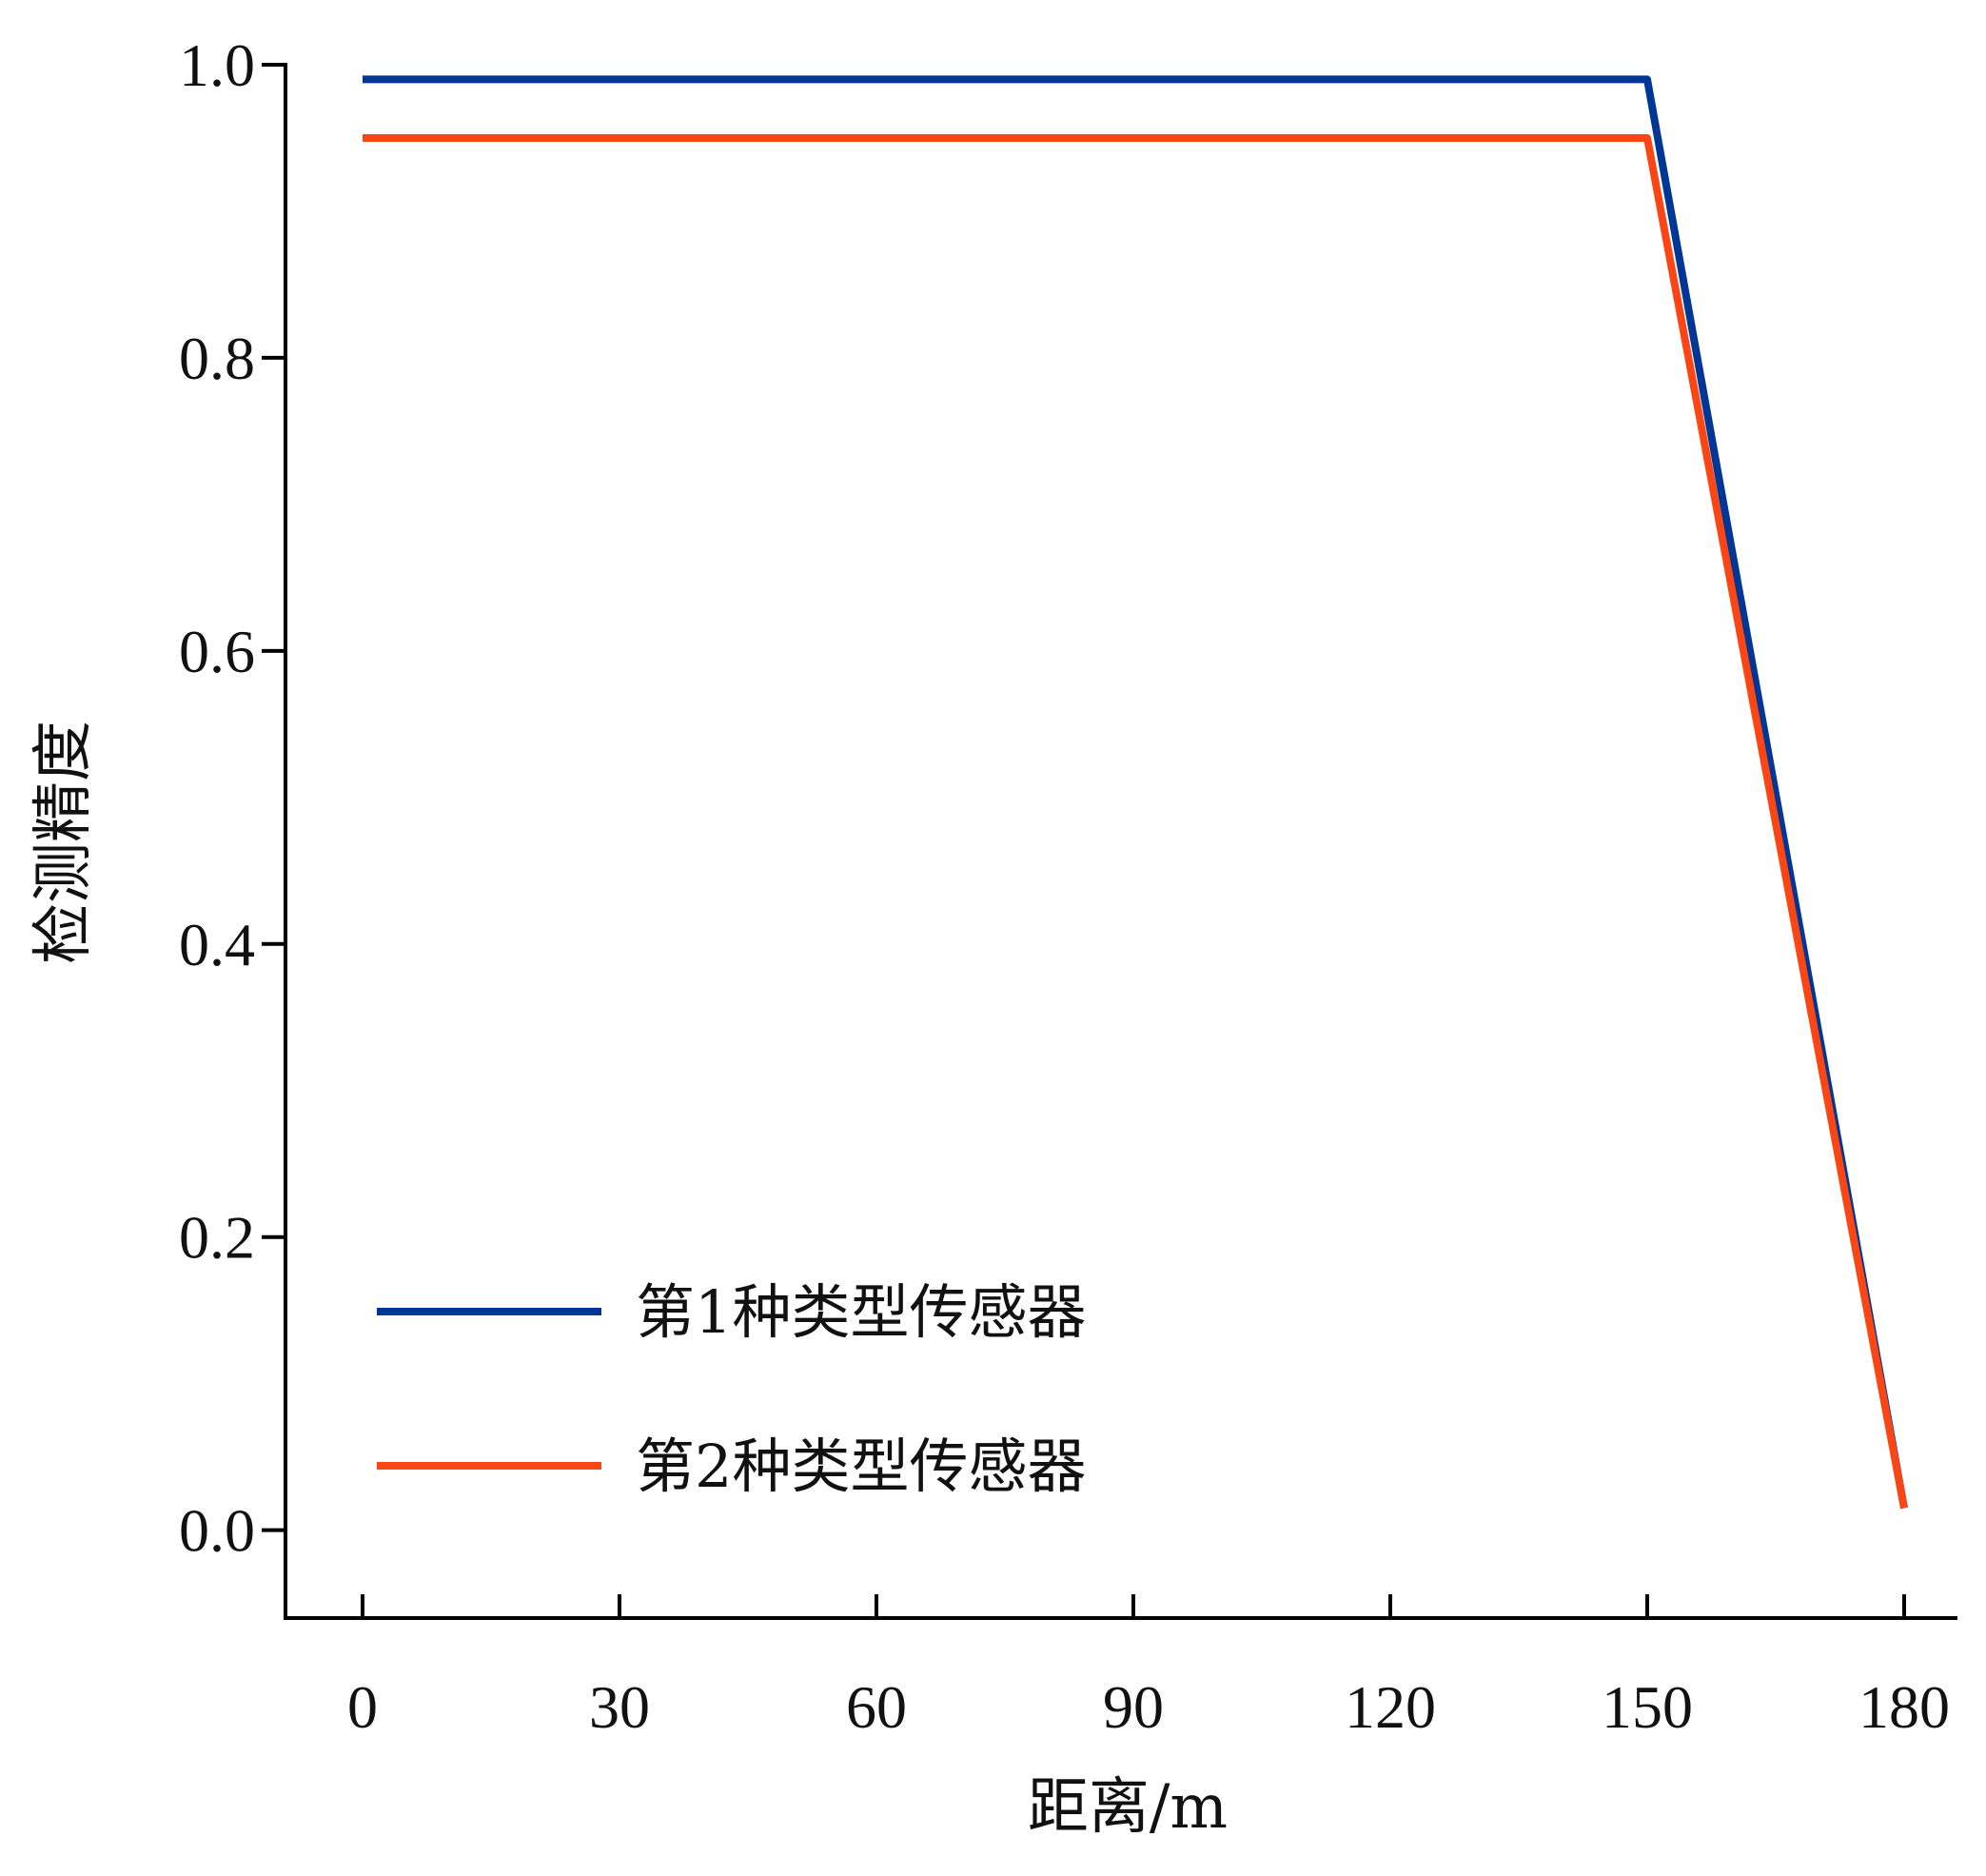 The width and height of the screenshot is (1986, 1876). Describe the element at coordinates (217, 1531) in the screenshot. I see `y-tick-label: 0.0` at that location.